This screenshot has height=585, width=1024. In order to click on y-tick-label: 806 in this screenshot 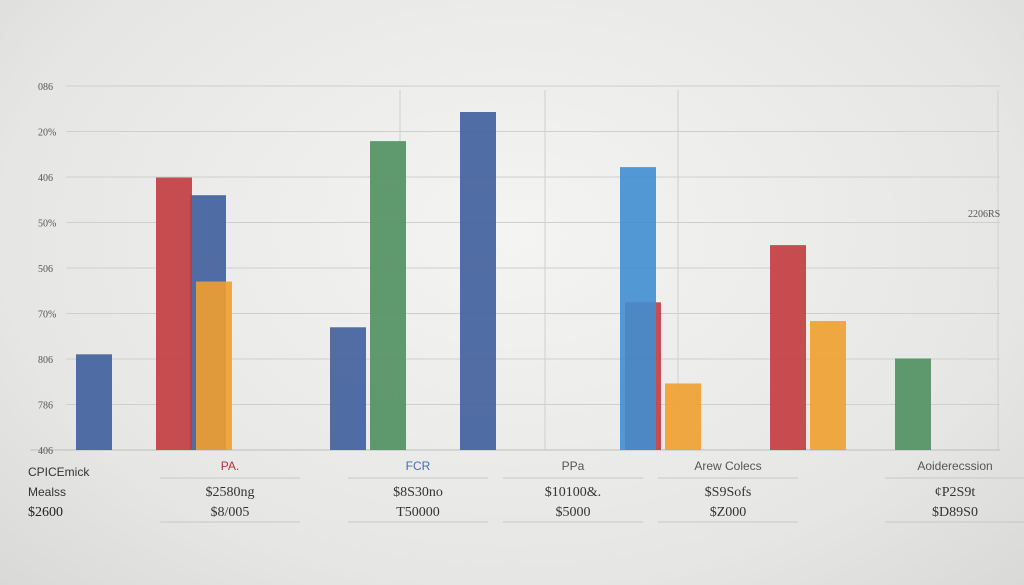, I will do `click(45, 360)`.